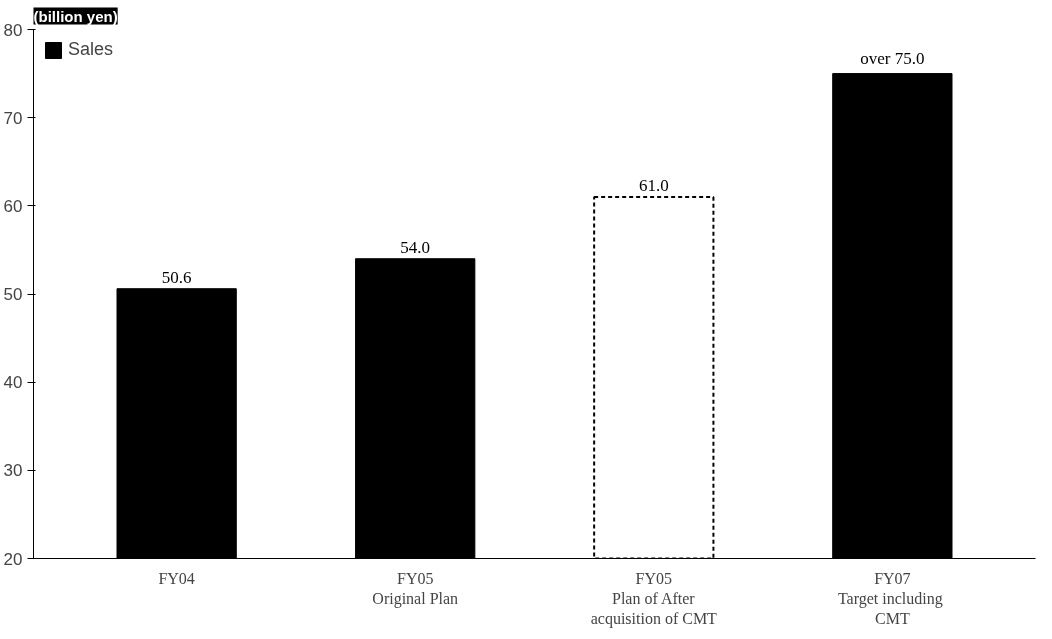  I want to click on y-tick-label: 40, so click(13, 383).